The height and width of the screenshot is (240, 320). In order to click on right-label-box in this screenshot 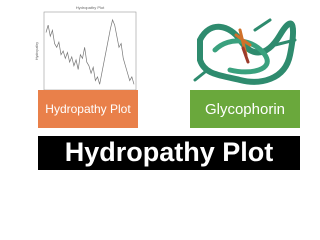, I will do `click(245, 109)`.